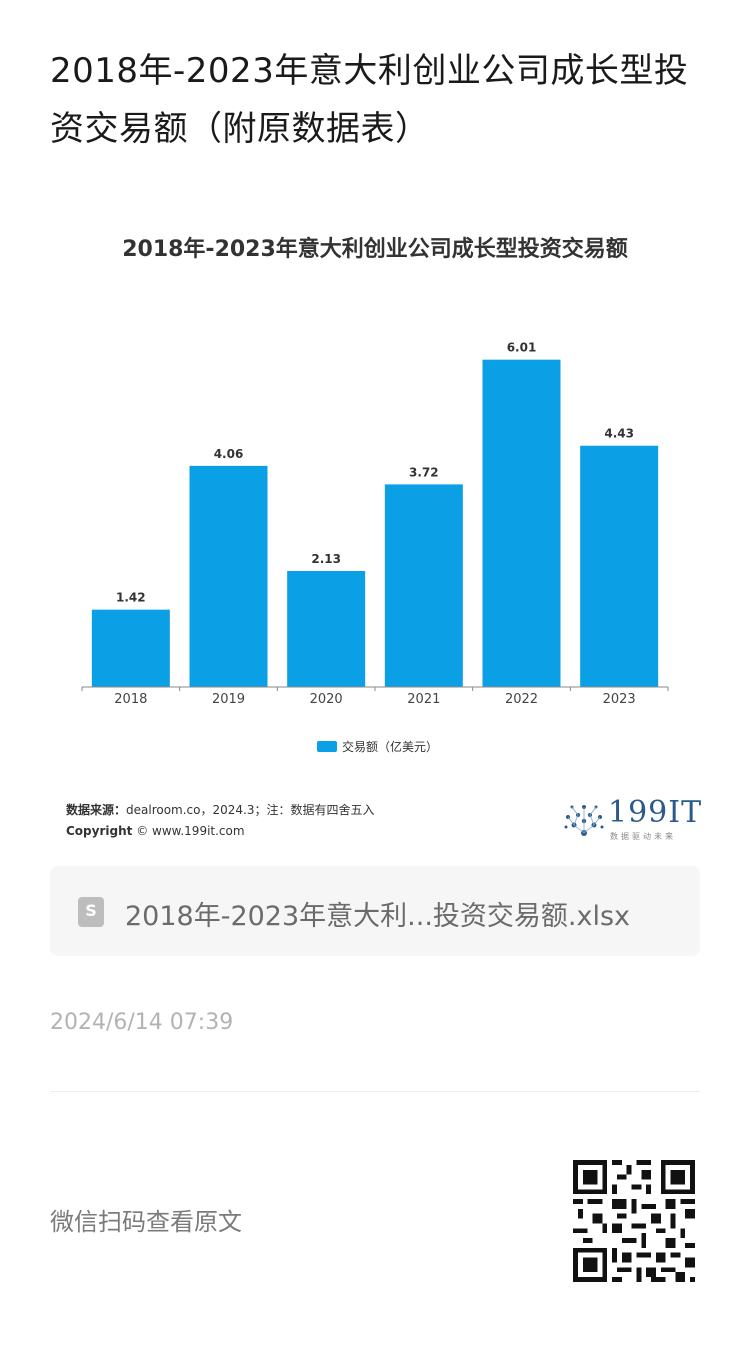  What do you see at coordinates (326, 699) in the screenshot?
I see `x-tick-label-2020: 2020` at bounding box center [326, 699].